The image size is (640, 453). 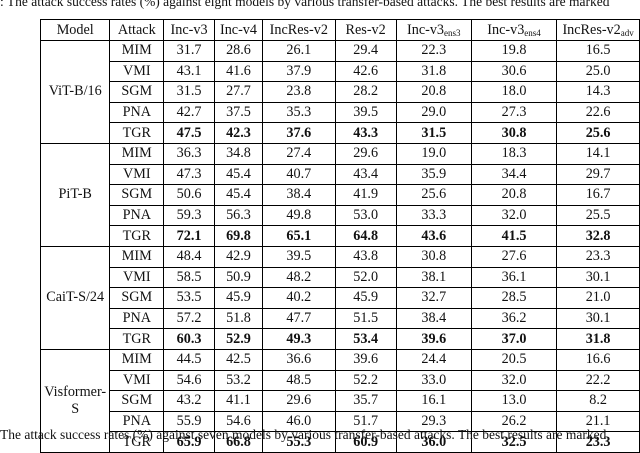 What do you see at coordinates (514, 195) in the screenshot?
I see `success-rate-cell: 20.8` at bounding box center [514, 195].